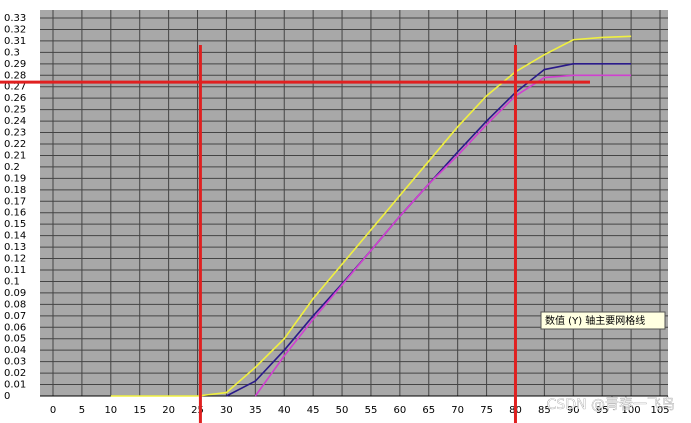 This screenshot has height=423, width=691. I want to click on x-tick-label: 65, so click(428, 410).